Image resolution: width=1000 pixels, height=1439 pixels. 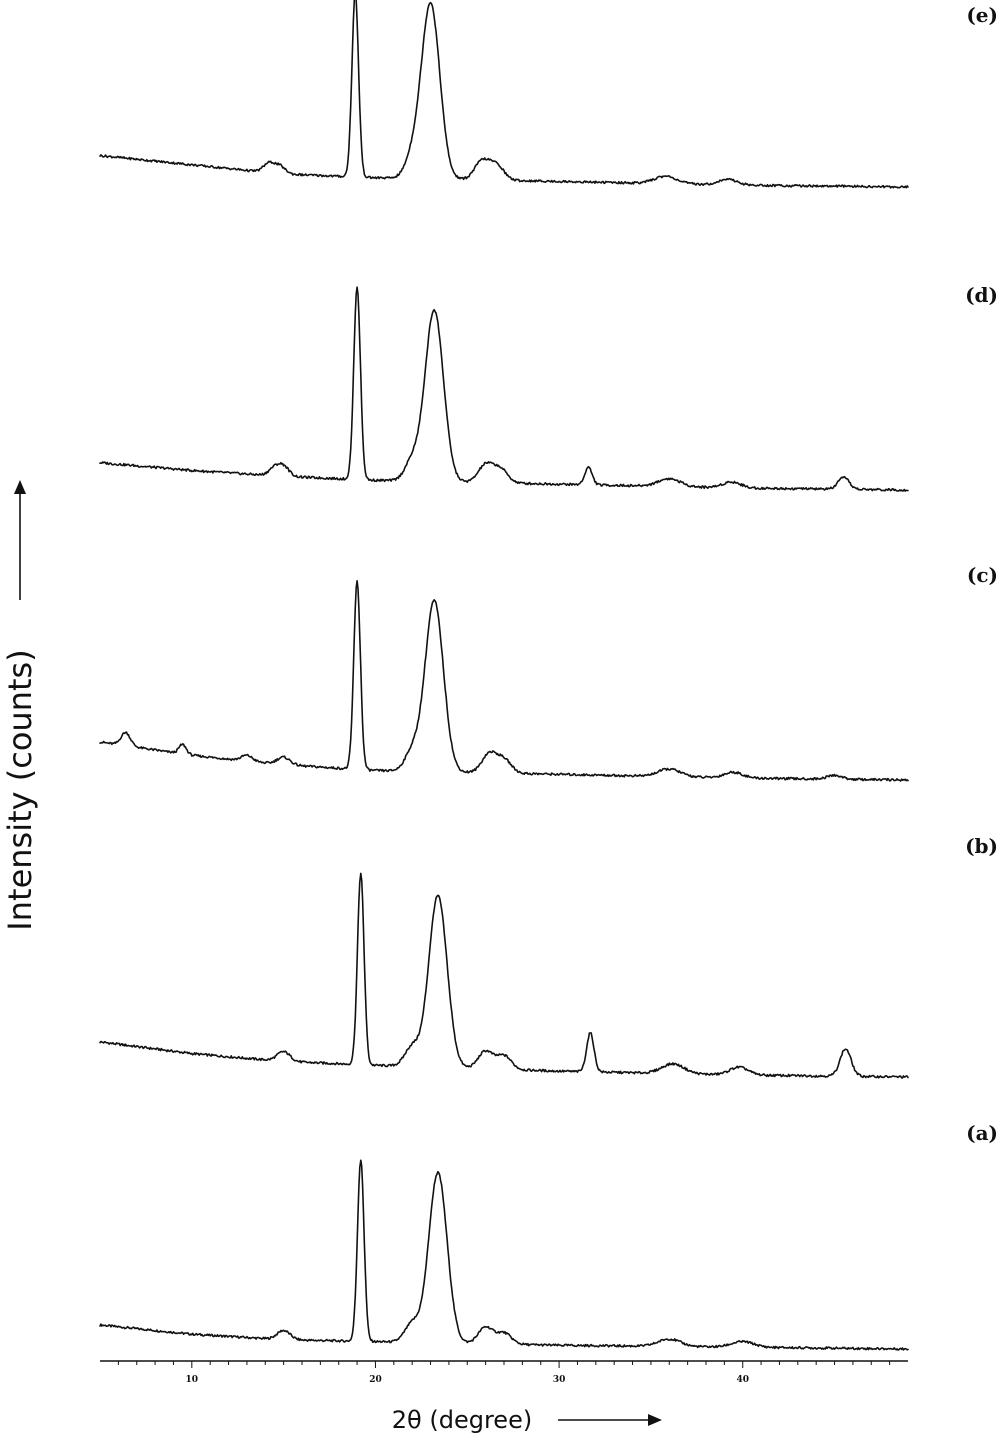 I want to click on y-axis-arrow-head, so click(x=20, y=487).